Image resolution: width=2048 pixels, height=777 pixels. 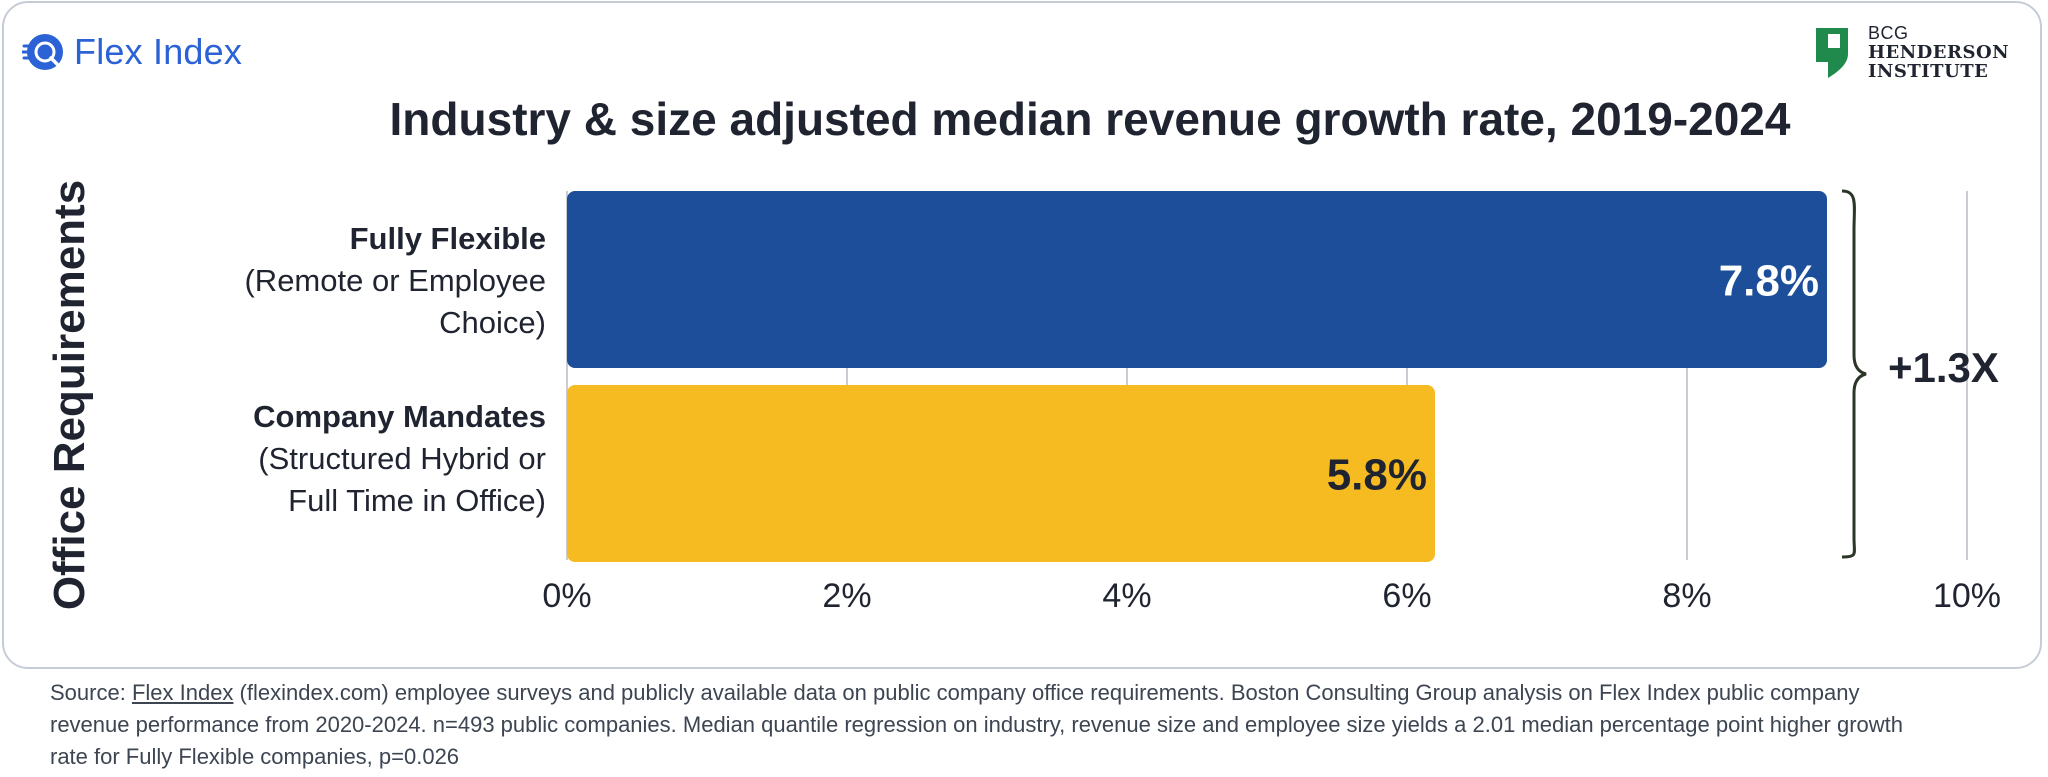 I want to click on bcg-line-2: HENDERSON, so click(x=1939, y=52).